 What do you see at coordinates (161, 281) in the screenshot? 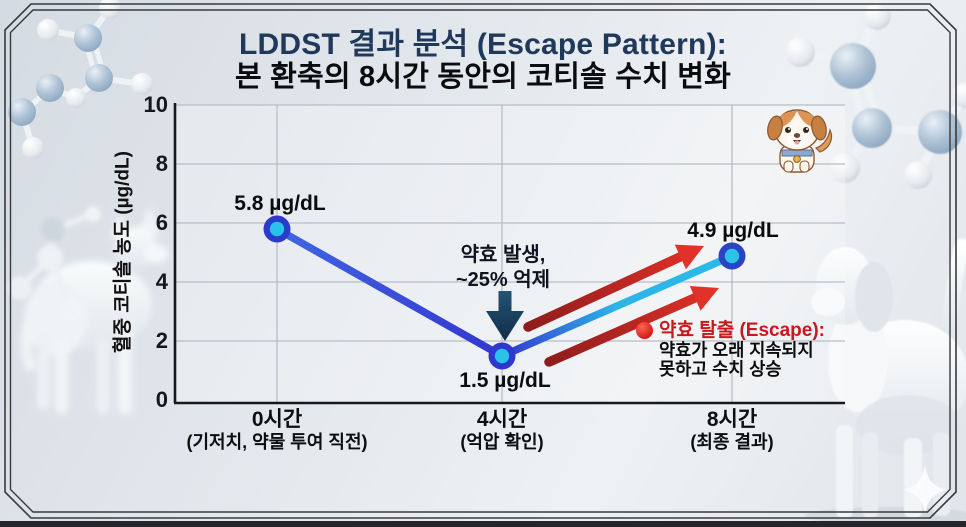
I see `y-tick-4: 4` at bounding box center [161, 281].